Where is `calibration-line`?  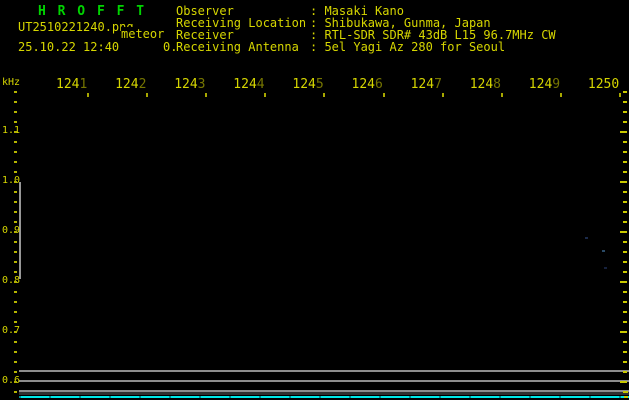
calibration-line is located at coordinates (20, 230).